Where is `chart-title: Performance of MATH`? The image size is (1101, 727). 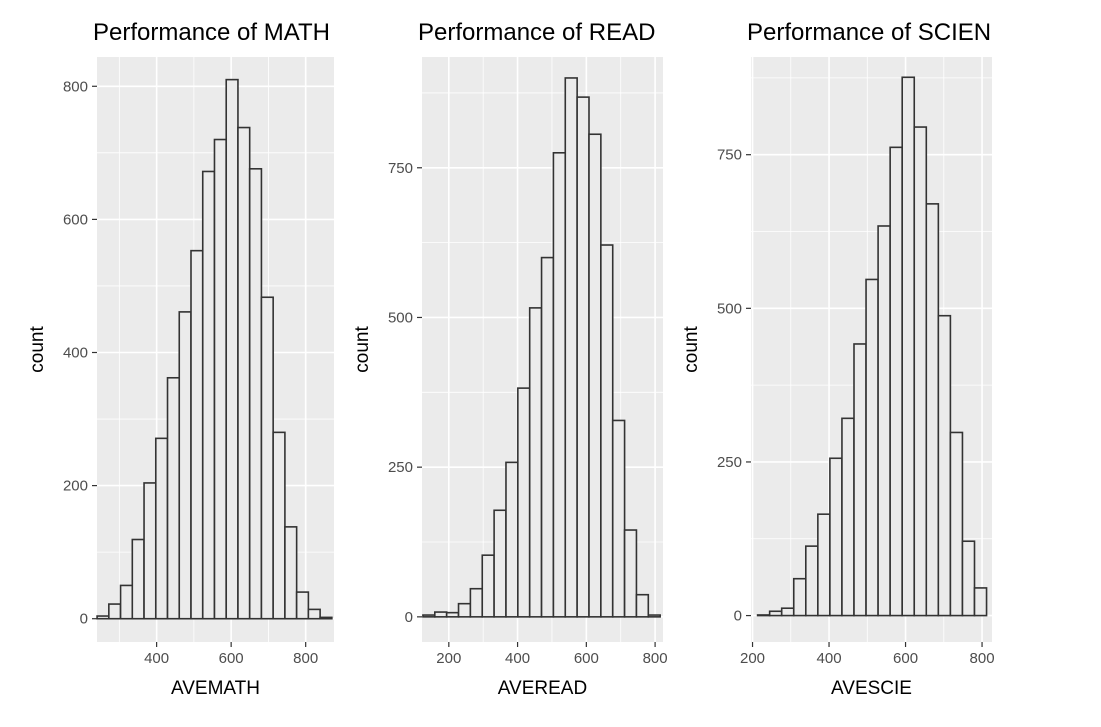
chart-title: Performance of MATH is located at coordinates (211, 32).